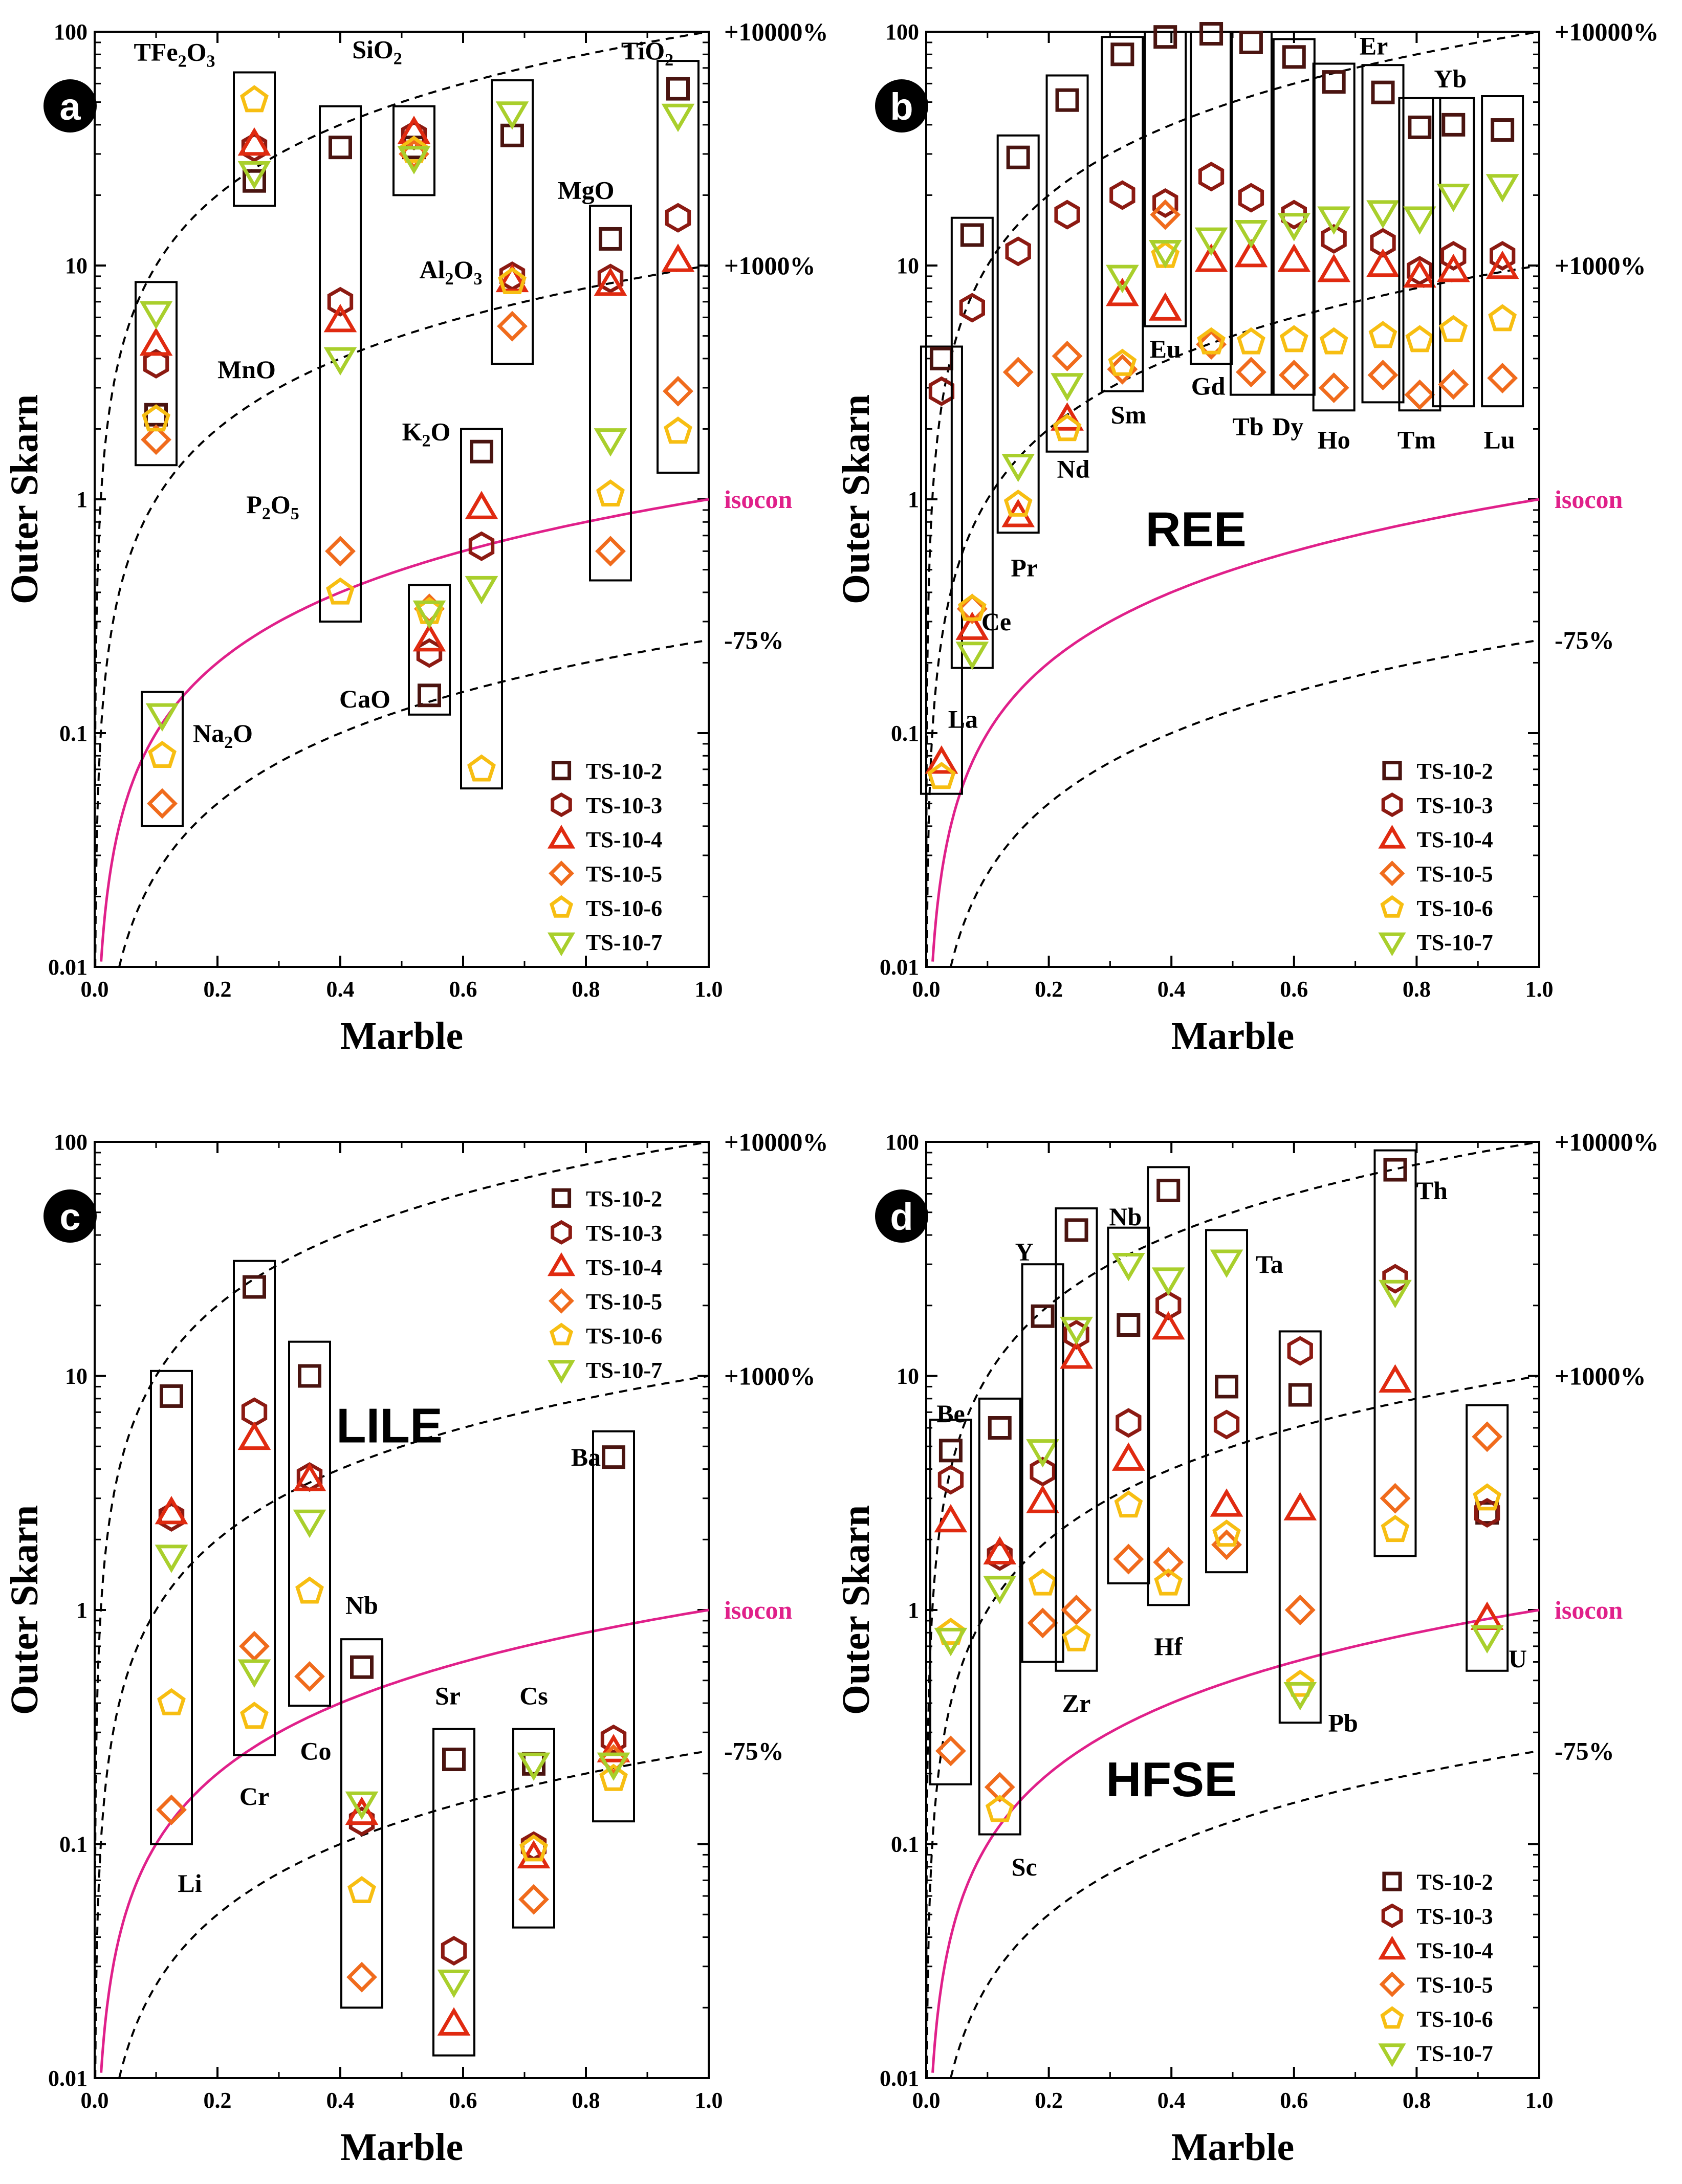 This screenshot has height=2184, width=1682. I want to click on x-axis-label: Marble, so click(1233, 2147).